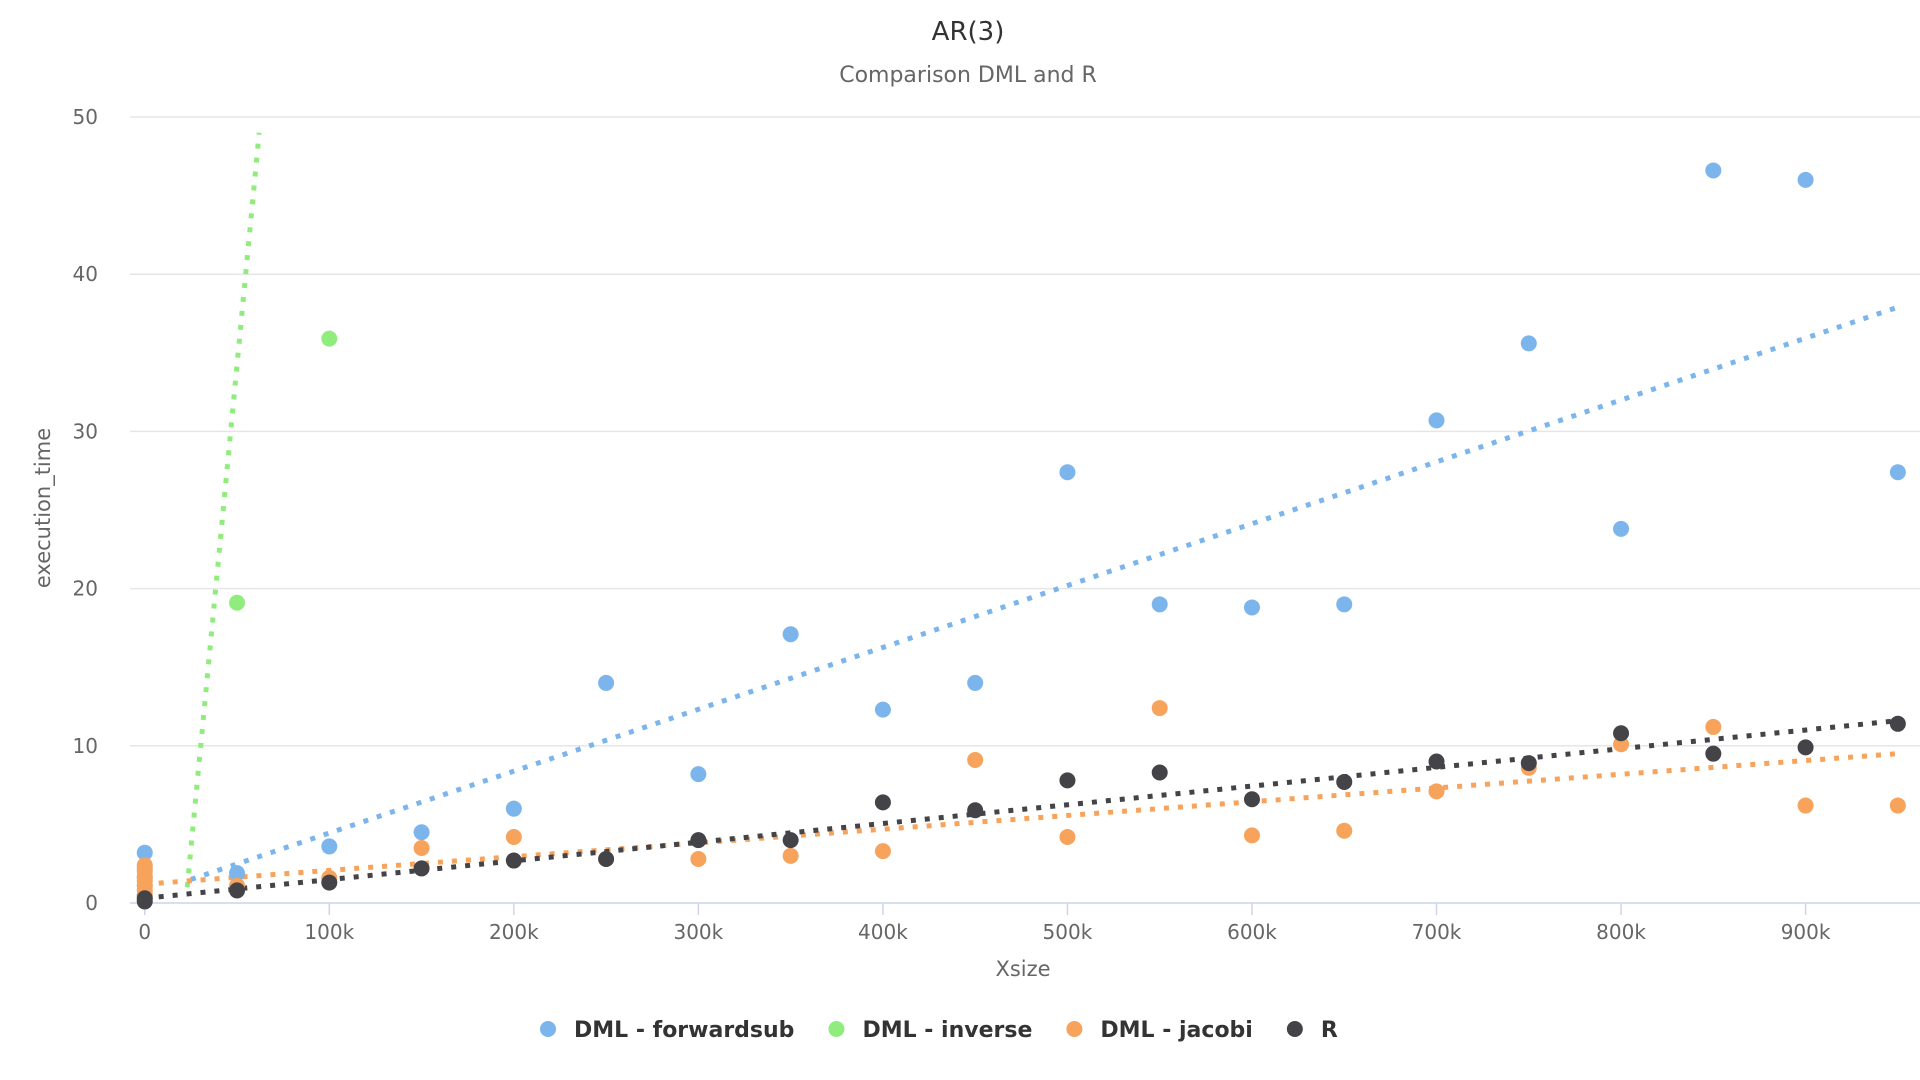 The image size is (1920, 1080). What do you see at coordinates (85, 117) in the screenshot?
I see `y-tick-label: 50` at bounding box center [85, 117].